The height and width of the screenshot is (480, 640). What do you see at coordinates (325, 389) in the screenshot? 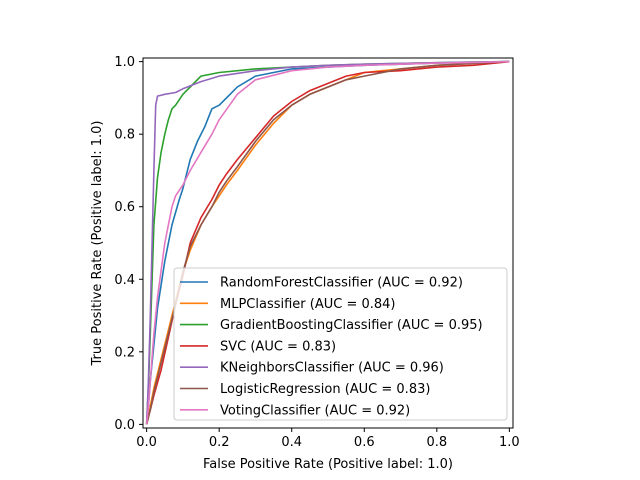
I see `legend-entry-label: LogisticRegression (AUC = 0.83)` at bounding box center [325, 389].